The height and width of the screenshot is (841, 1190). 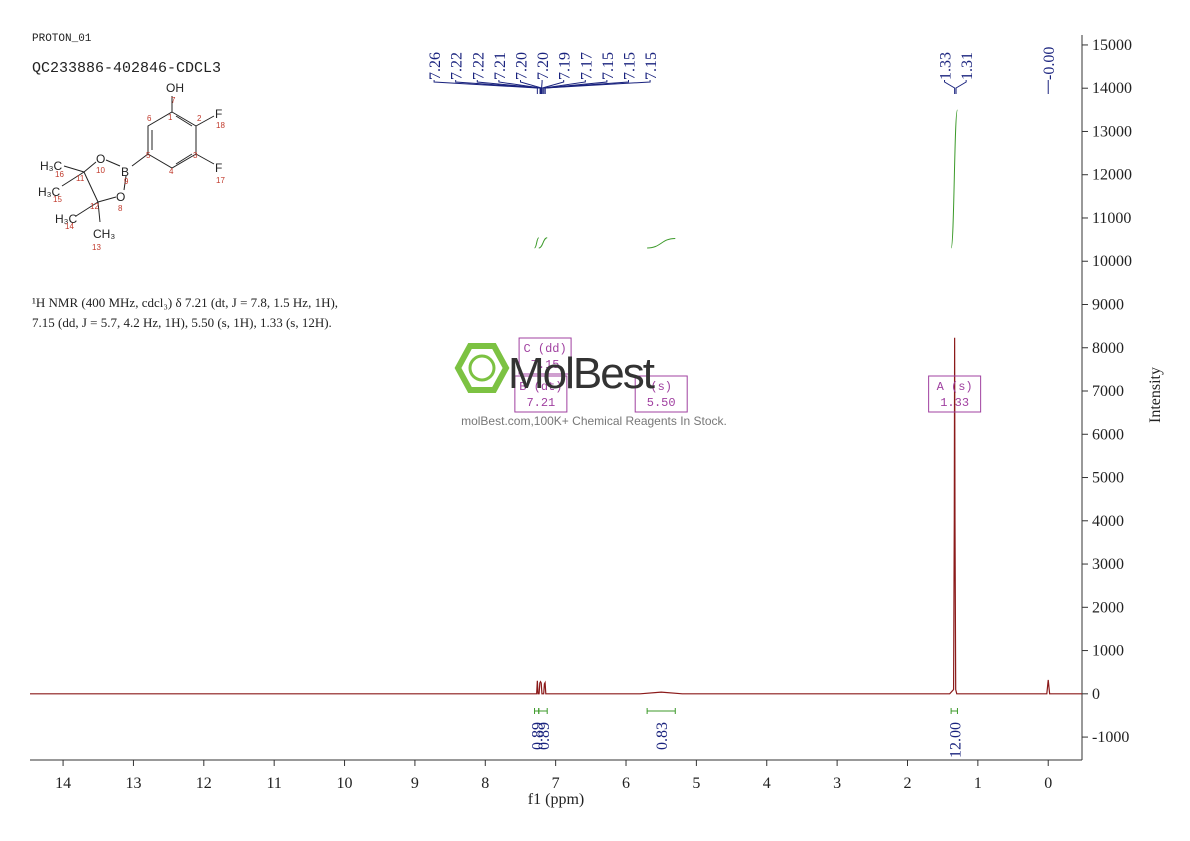 I want to click on atom-locant: 5, so click(x=148, y=155).